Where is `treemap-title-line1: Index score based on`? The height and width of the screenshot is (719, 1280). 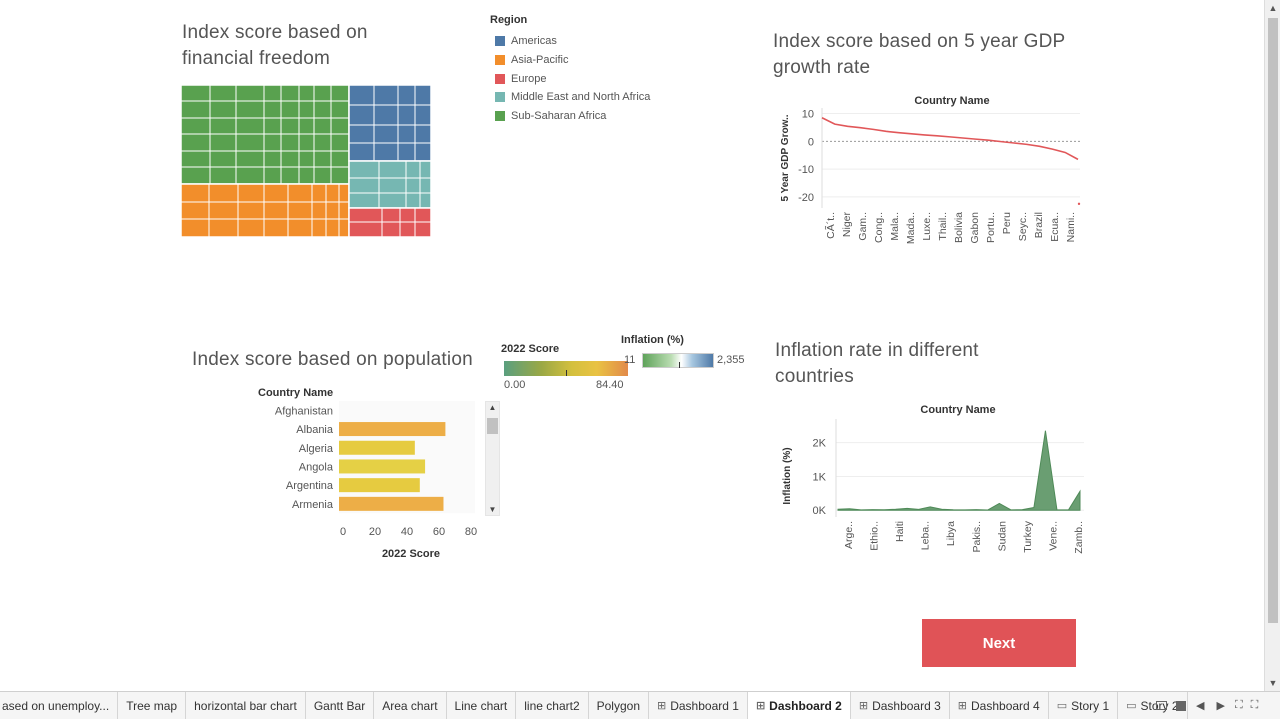
treemap-title-line1: Index score based on is located at coordinates (275, 32).